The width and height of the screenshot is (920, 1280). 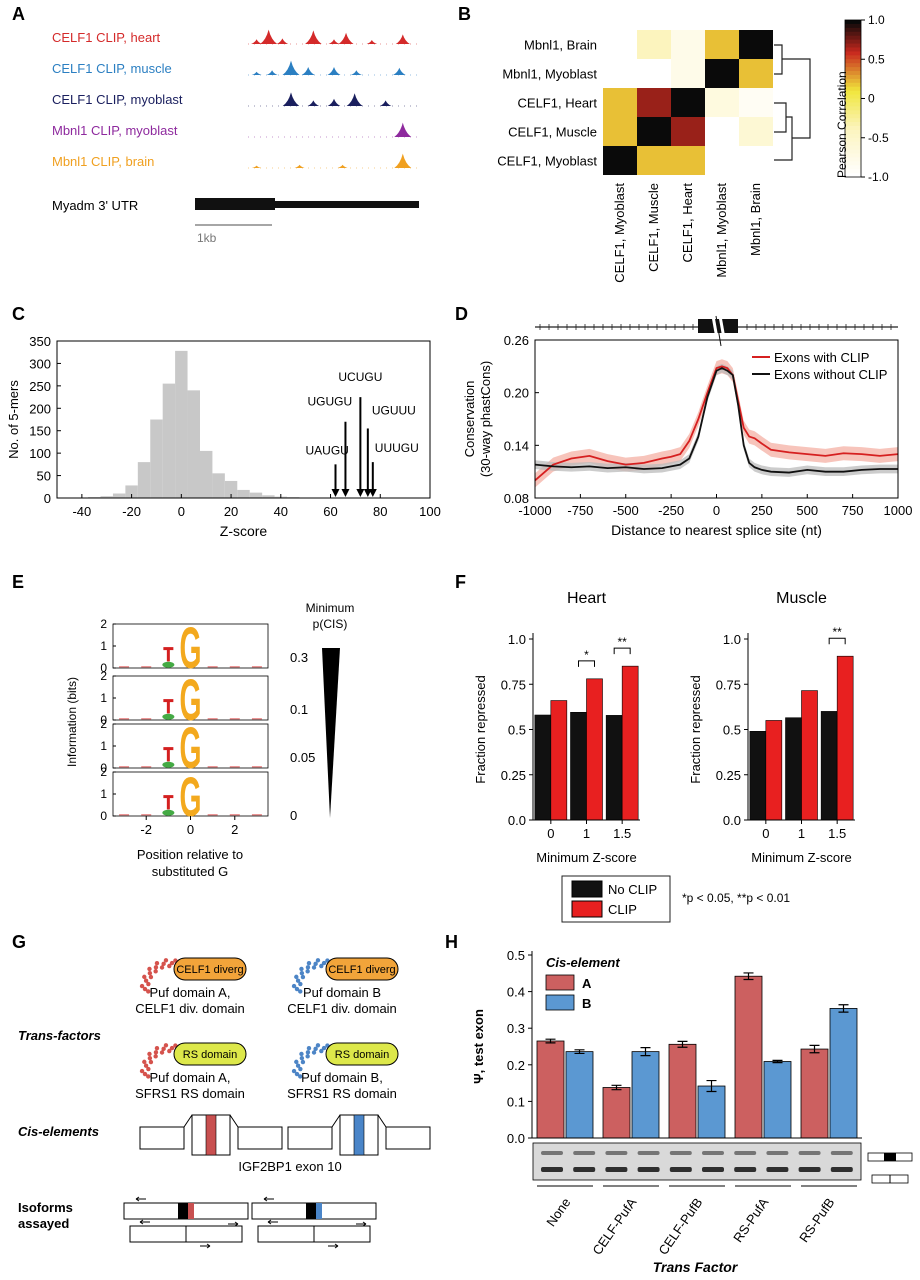 What do you see at coordinates (293, 815) in the screenshot?
I see `pcis-label: 0` at bounding box center [293, 815].